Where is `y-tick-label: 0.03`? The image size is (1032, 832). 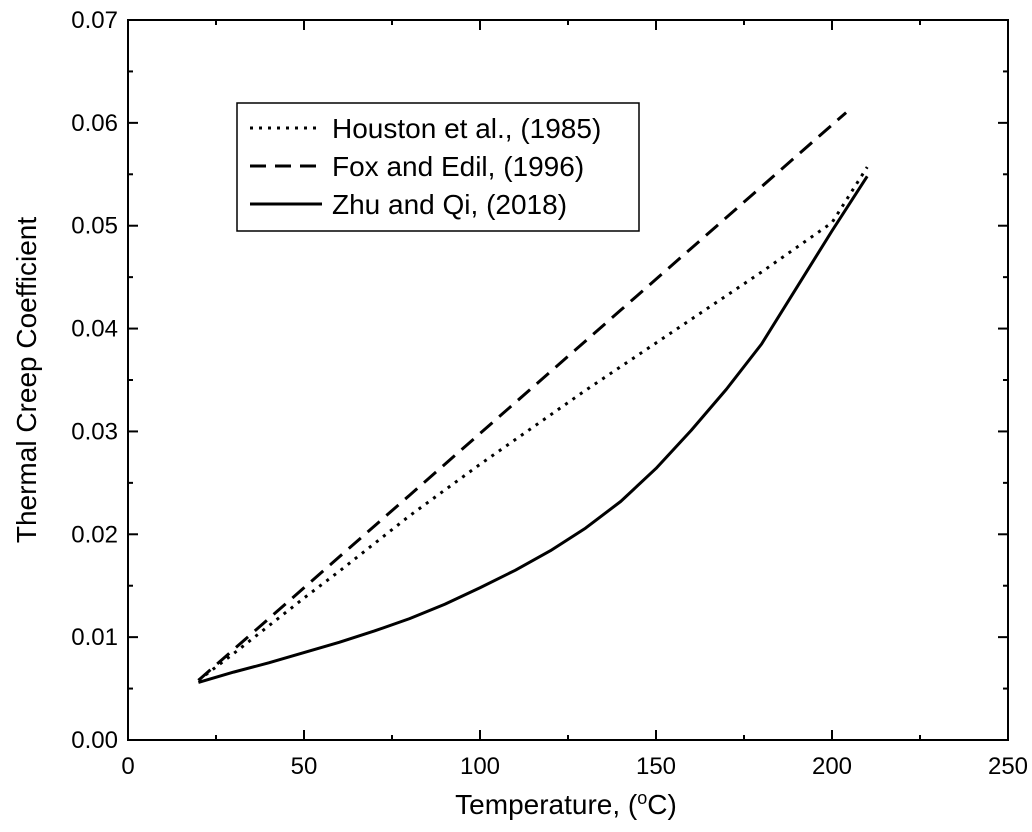 y-tick-label: 0.03 is located at coordinates (94, 431).